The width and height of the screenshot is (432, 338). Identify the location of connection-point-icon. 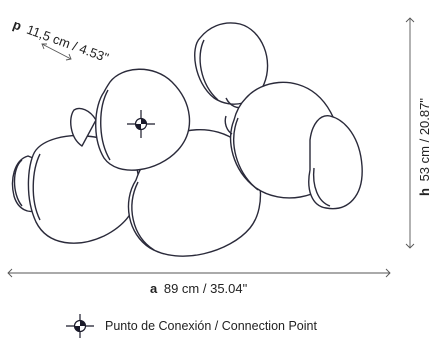
(80, 326).